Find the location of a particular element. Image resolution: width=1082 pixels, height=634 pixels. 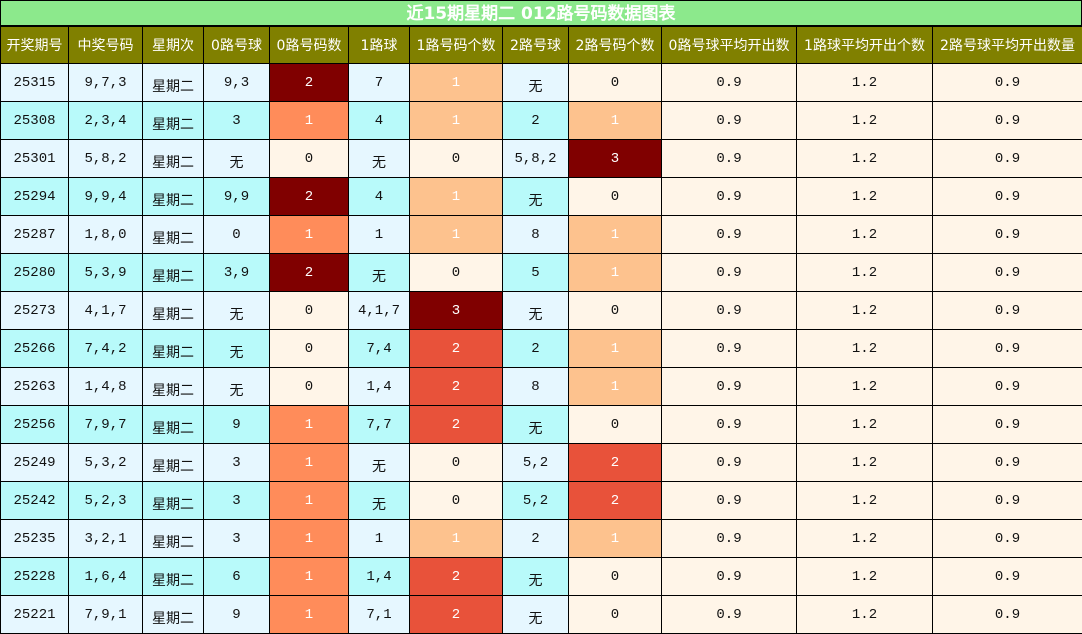

cell-numbers: 1,4,8 is located at coordinates (106, 387).